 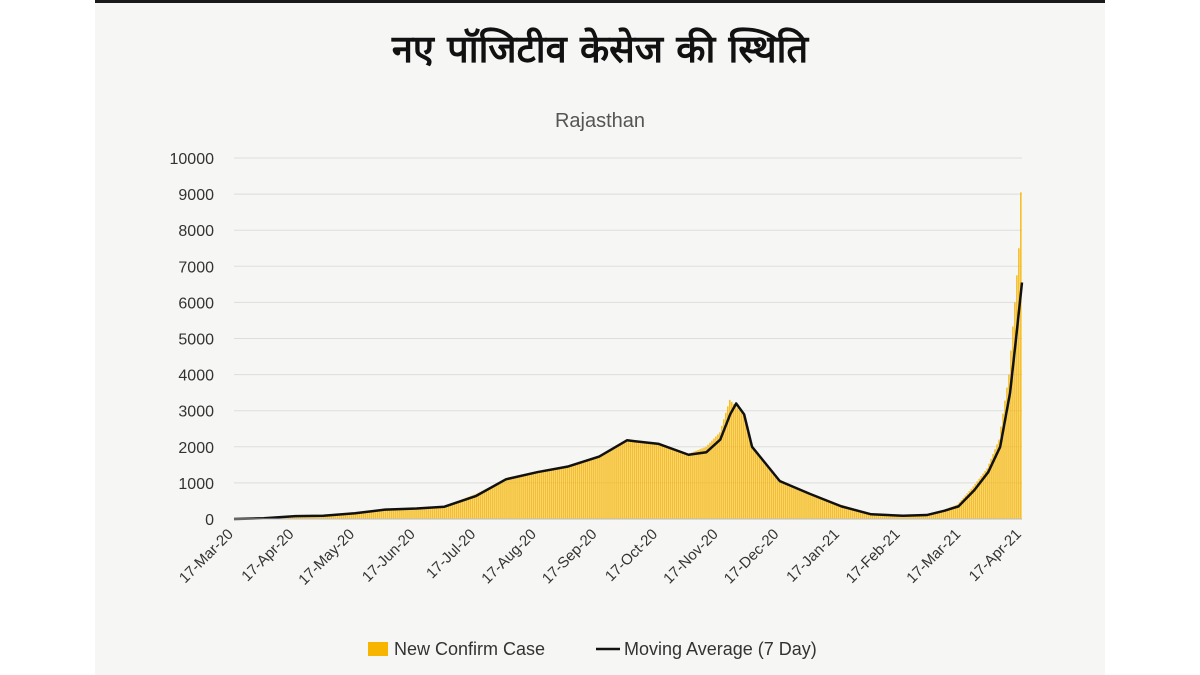 I want to click on chart-title: Rajasthan, so click(x=600, y=121).